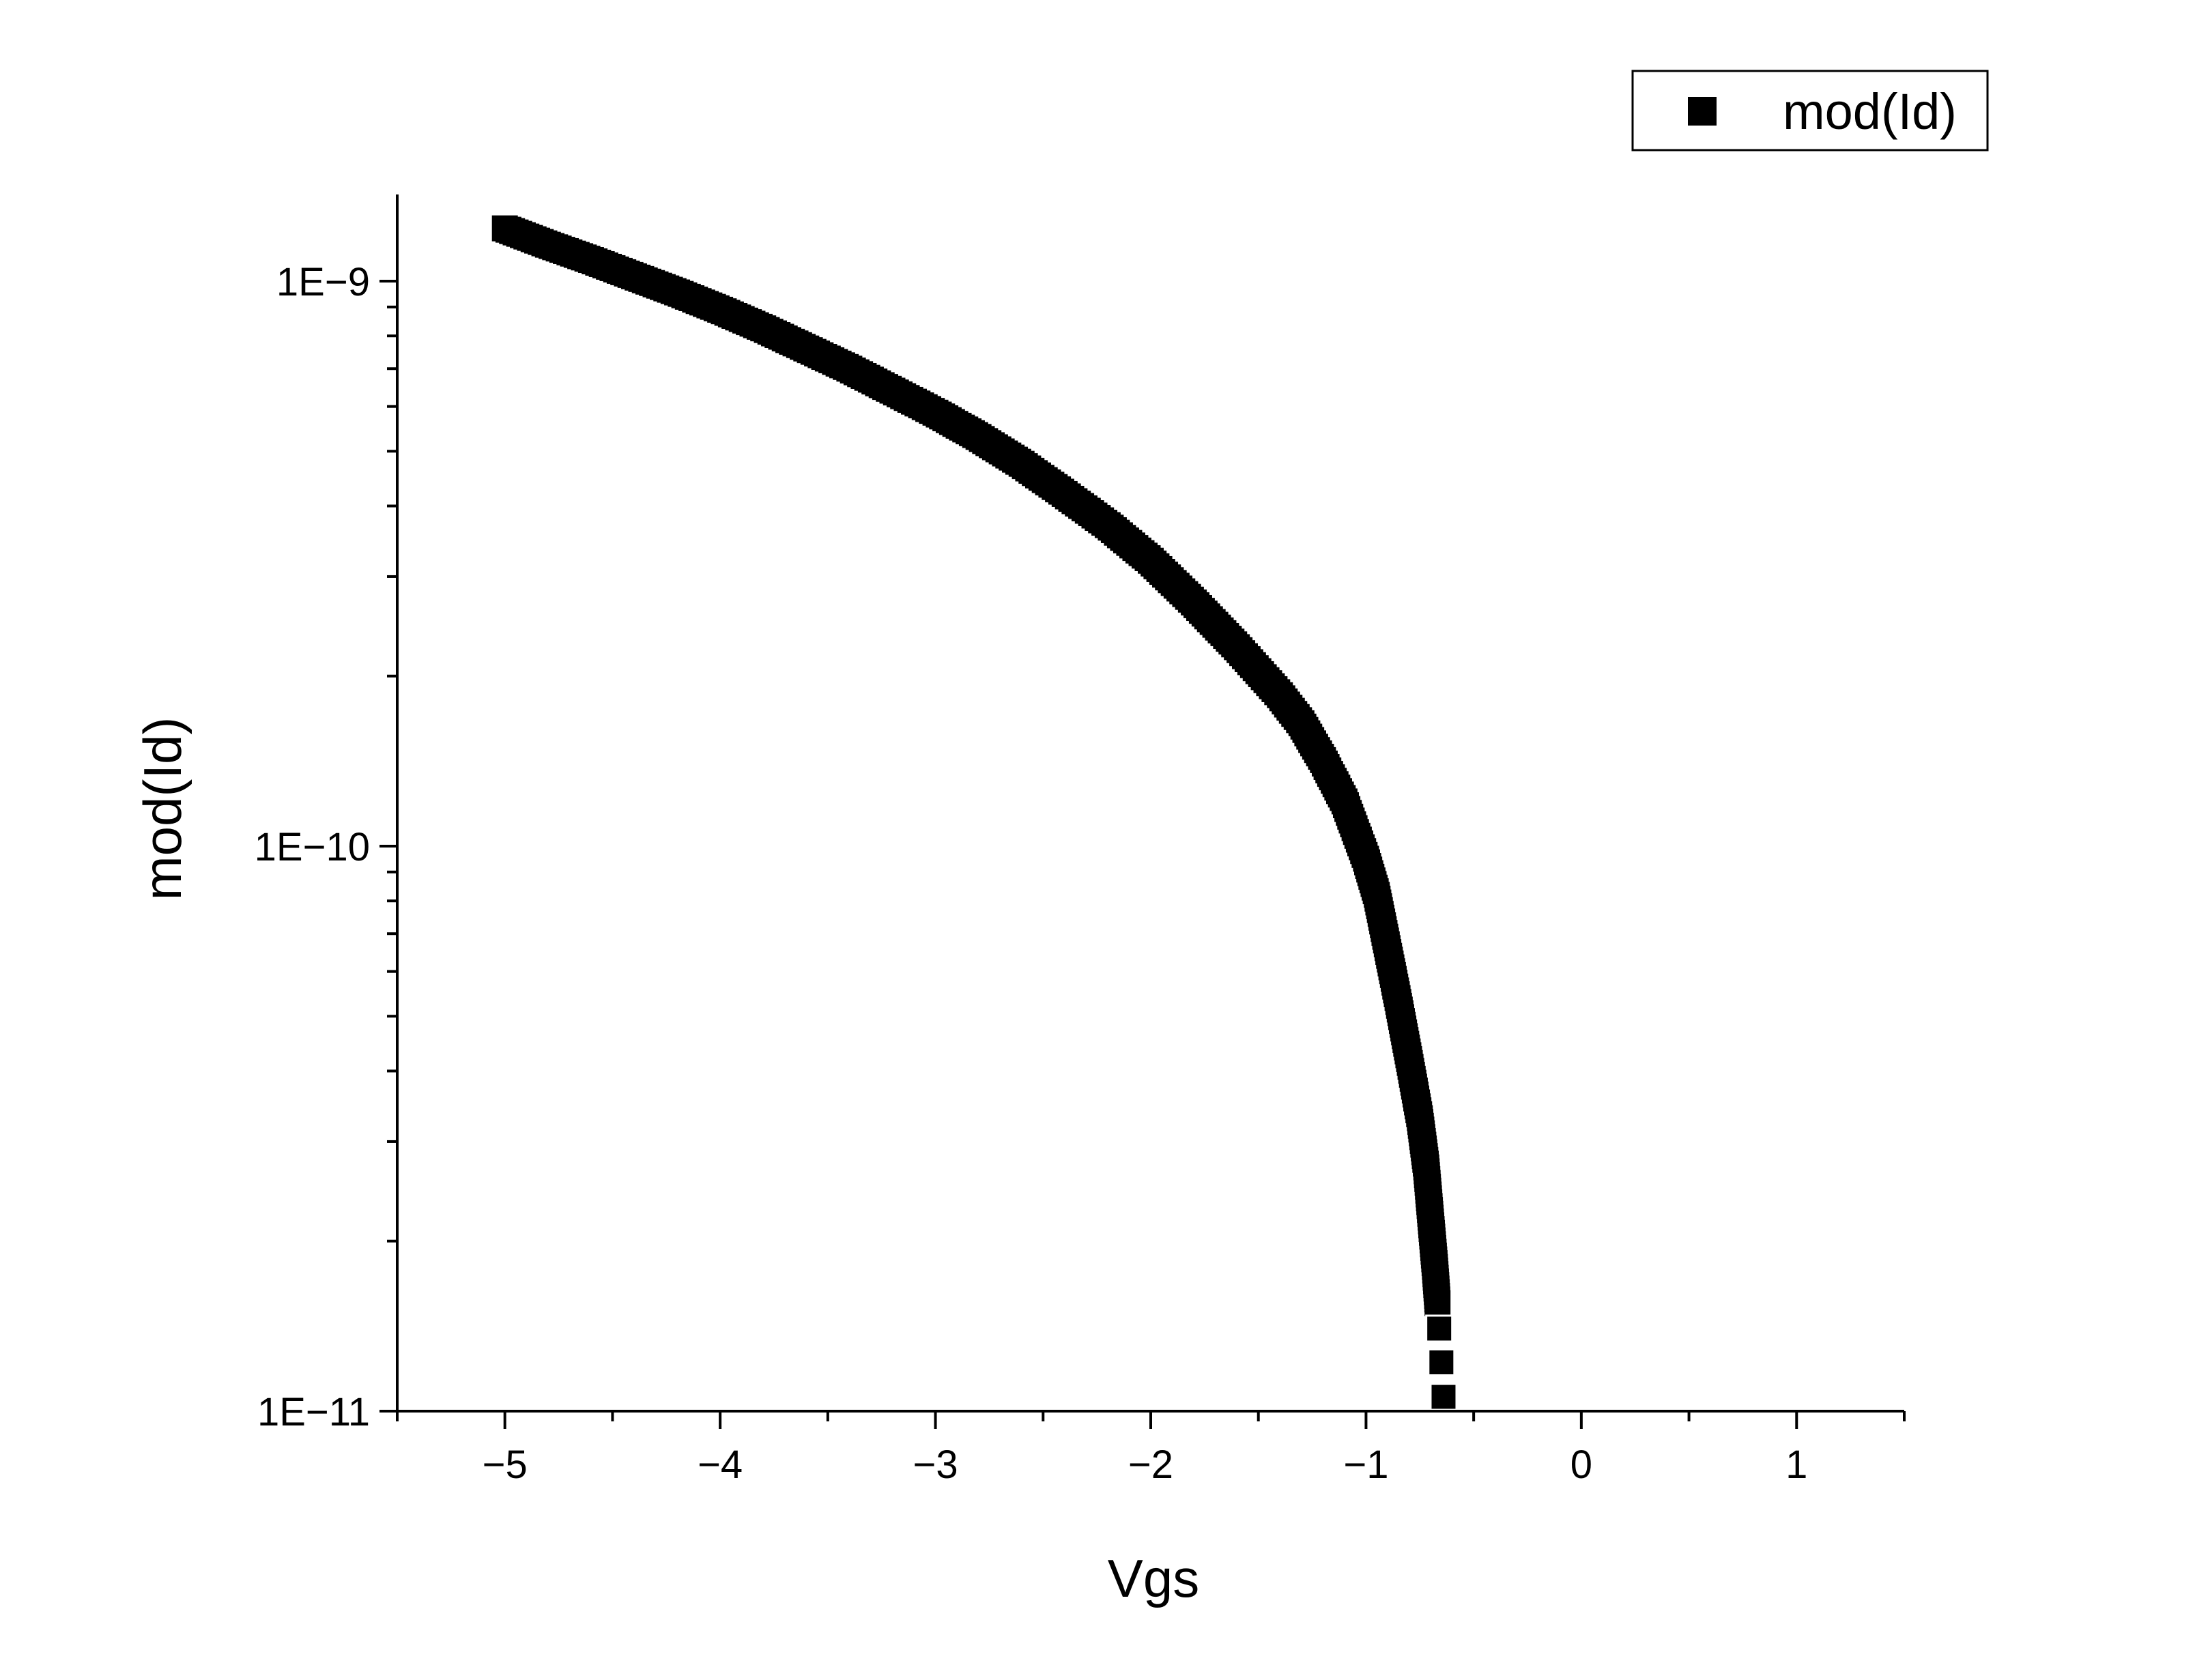  What do you see at coordinates (314, 1412) in the screenshot?
I see `y-tick-label: 1E−11` at bounding box center [314, 1412].